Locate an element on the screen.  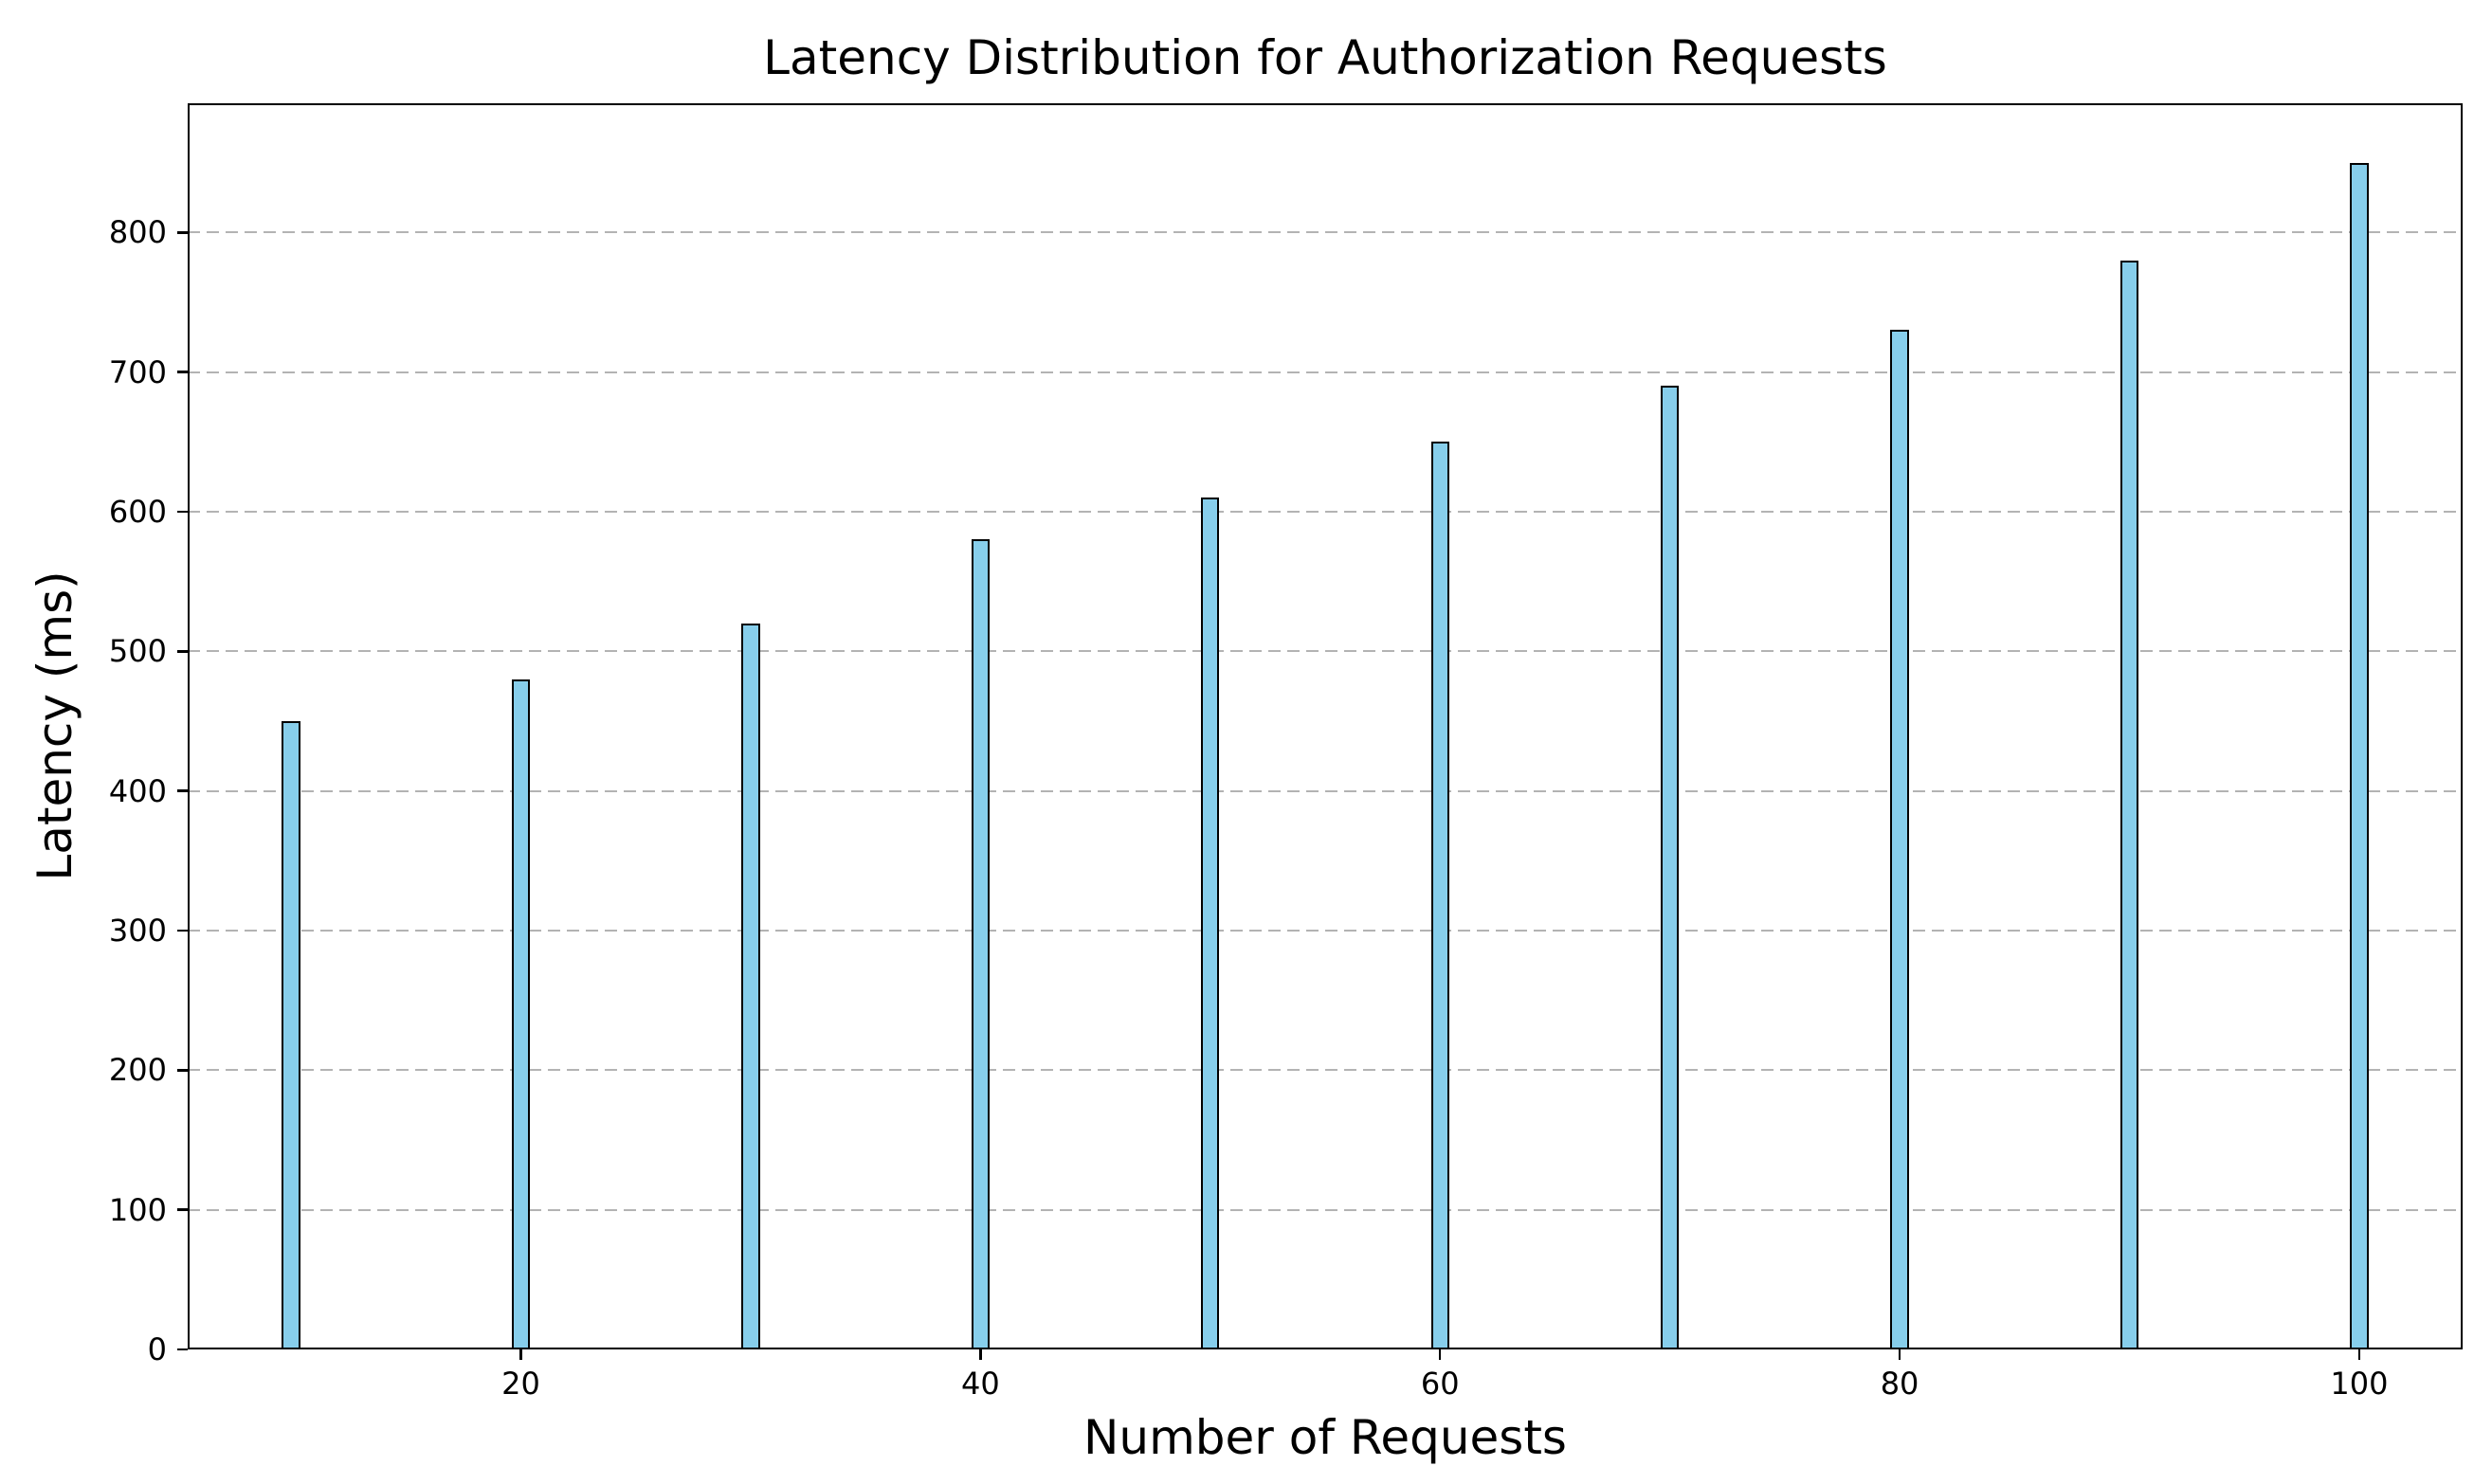
y-tick-label: 400 is located at coordinates (137, 790).